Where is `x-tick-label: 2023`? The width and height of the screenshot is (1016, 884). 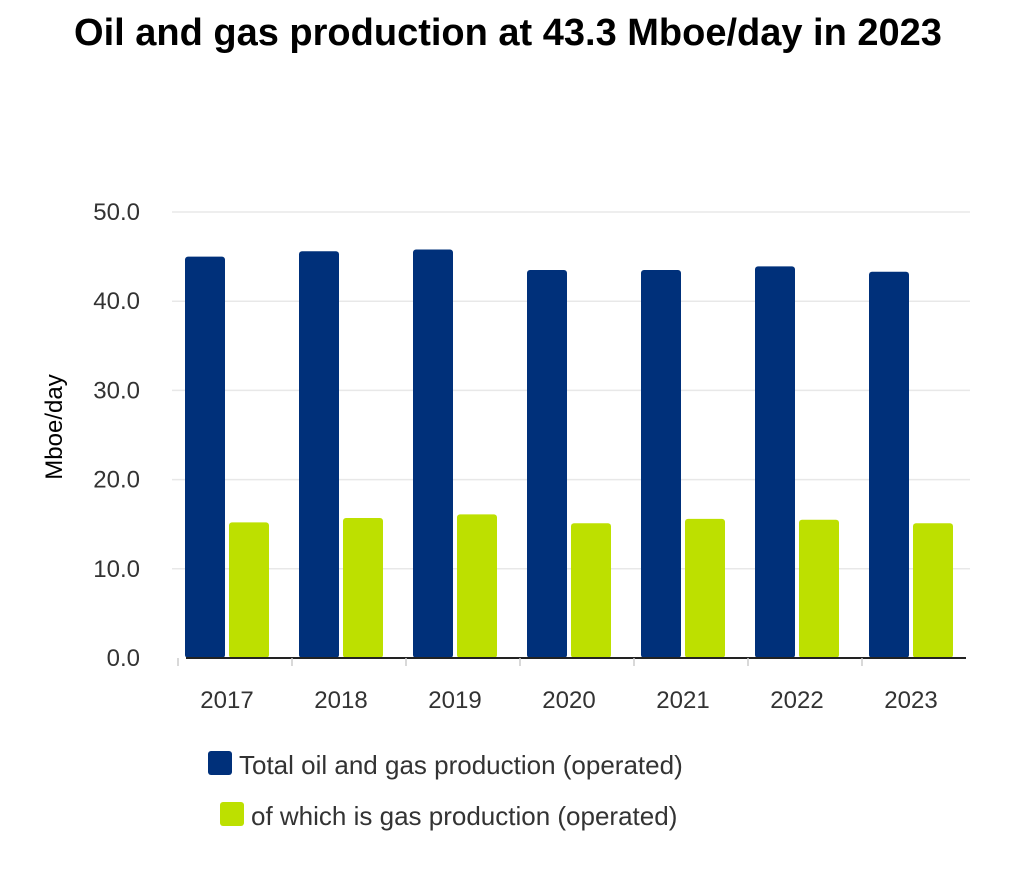 x-tick-label: 2023 is located at coordinates (910, 700).